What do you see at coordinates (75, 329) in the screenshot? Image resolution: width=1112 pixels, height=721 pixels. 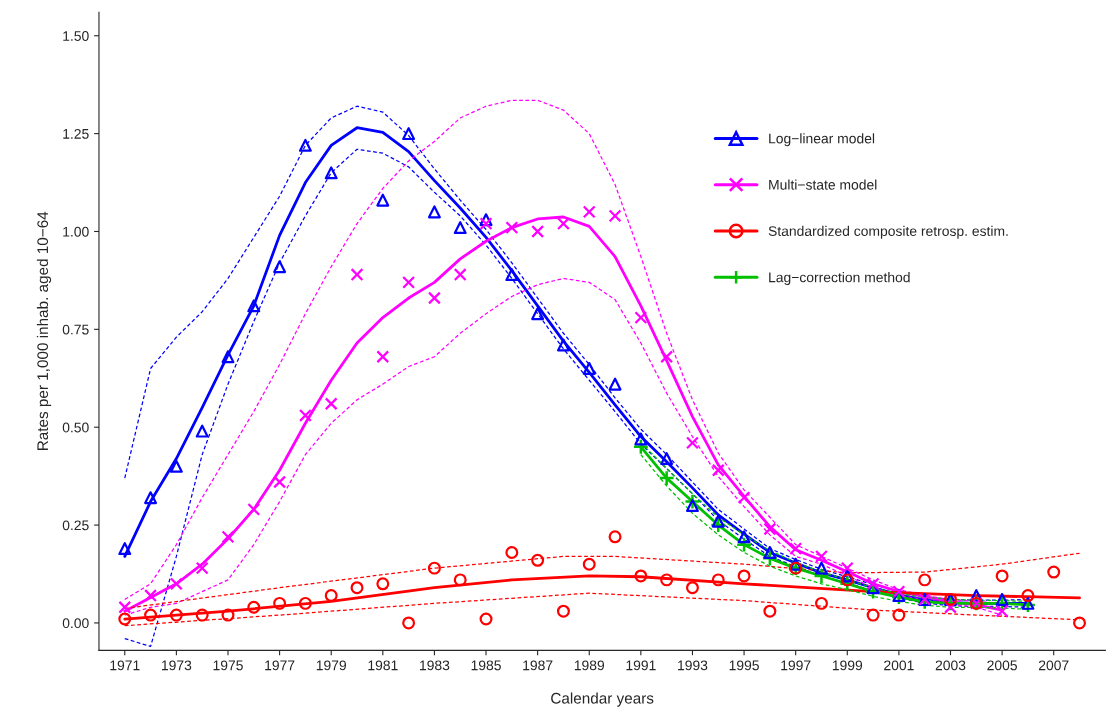 I see `y-tick-label: 0.75` at bounding box center [75, 329].